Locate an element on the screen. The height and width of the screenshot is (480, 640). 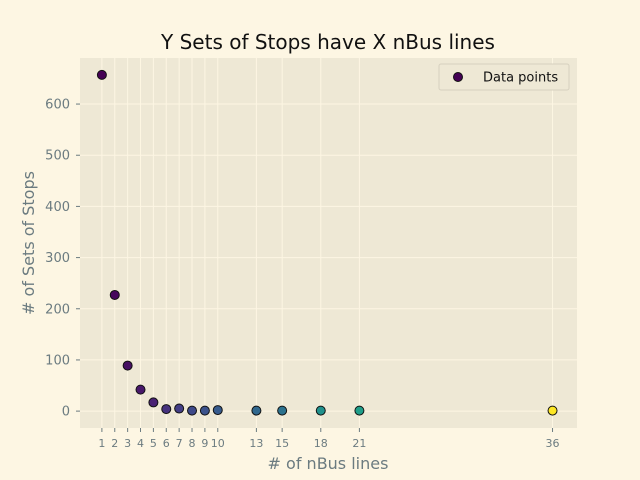
y-tick-label: 100 is located at coordinates (57, 360).